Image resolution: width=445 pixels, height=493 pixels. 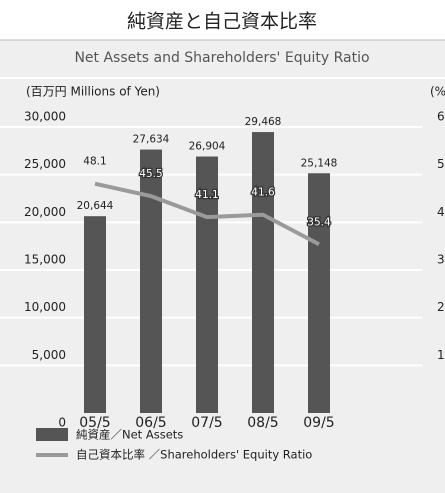 What do you see at coordinates (62, 423) in the screenshot?
I see `y-tick-label: 0` at bounding box center [62, 423].